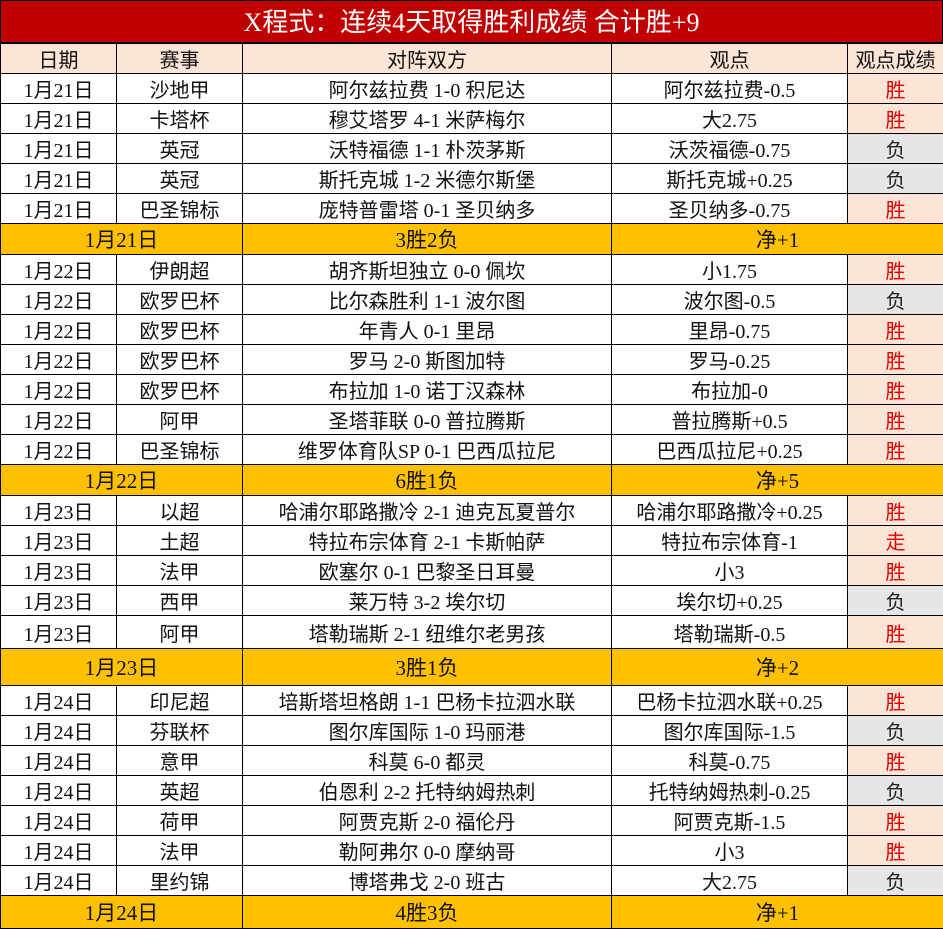 The width and height of the screenshot is (943, 929). What do you see at coordinates (427, 541) in the screenshot?
I see `match-cell: 特拉布宗体育 2-1 卡斯帕萨` at bounding box center [427, 541].